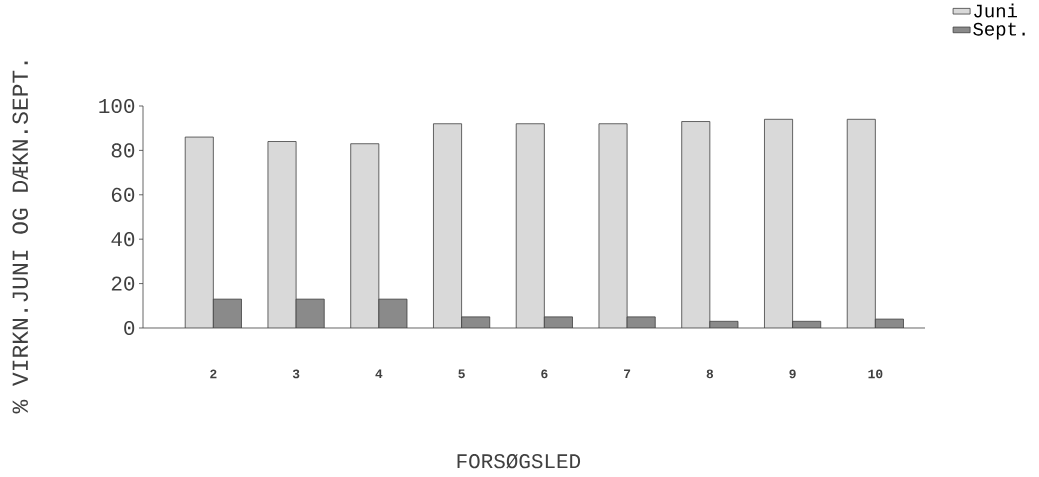 The width and height of the screenshot is (1039, 477). What do you see at coordinates (213, 374) in the screenshot?
I see `x-tick-label: 2` at bounding box center [213, 374].